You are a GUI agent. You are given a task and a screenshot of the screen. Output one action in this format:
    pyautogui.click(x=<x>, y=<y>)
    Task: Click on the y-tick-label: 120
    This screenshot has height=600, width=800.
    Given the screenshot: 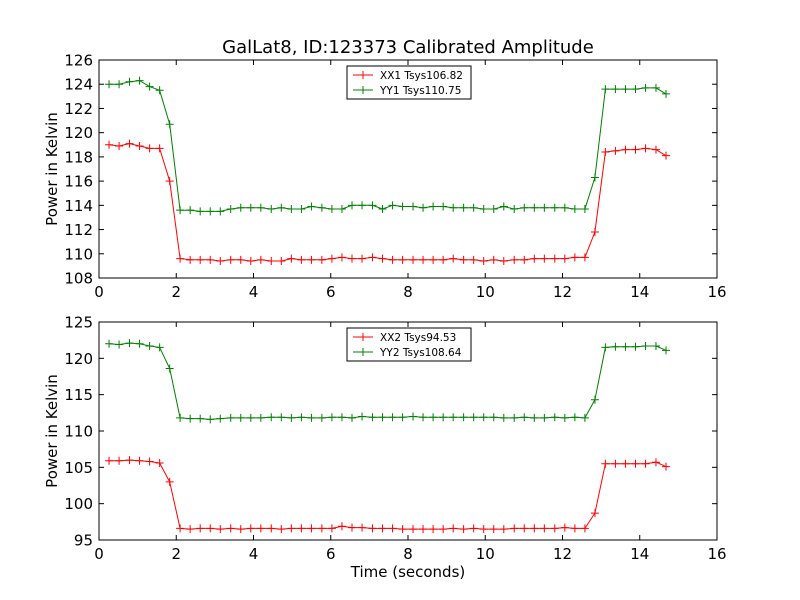 What is the action you would take?
    pyautogui.click(x=78, y=359)
    